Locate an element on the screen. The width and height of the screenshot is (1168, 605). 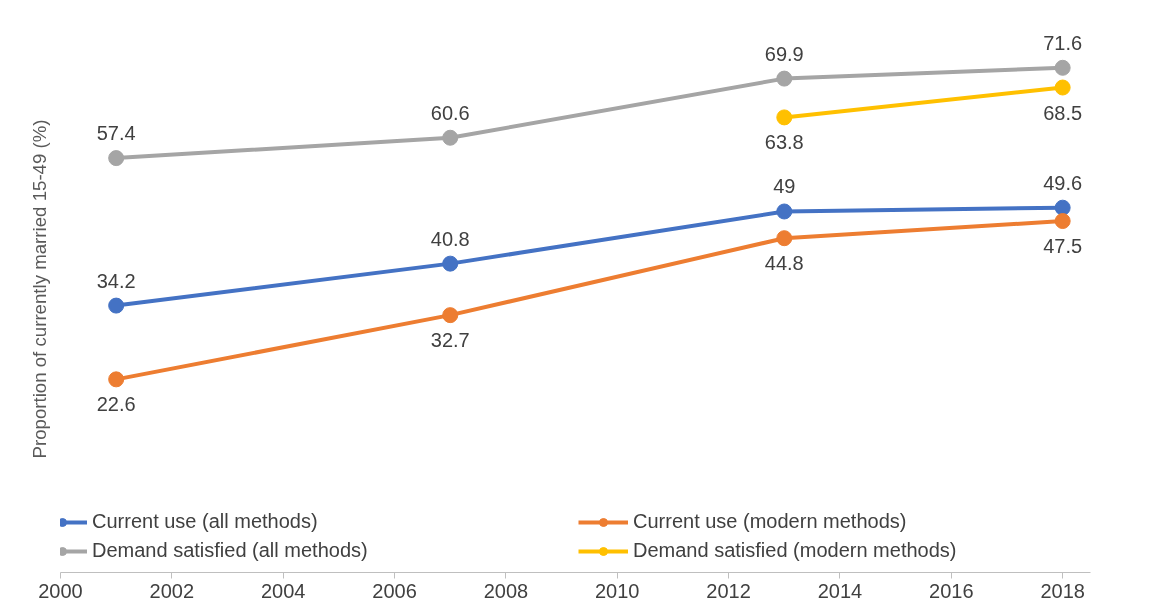
data-label: 71.6 is located at coordinates (1063, 42).